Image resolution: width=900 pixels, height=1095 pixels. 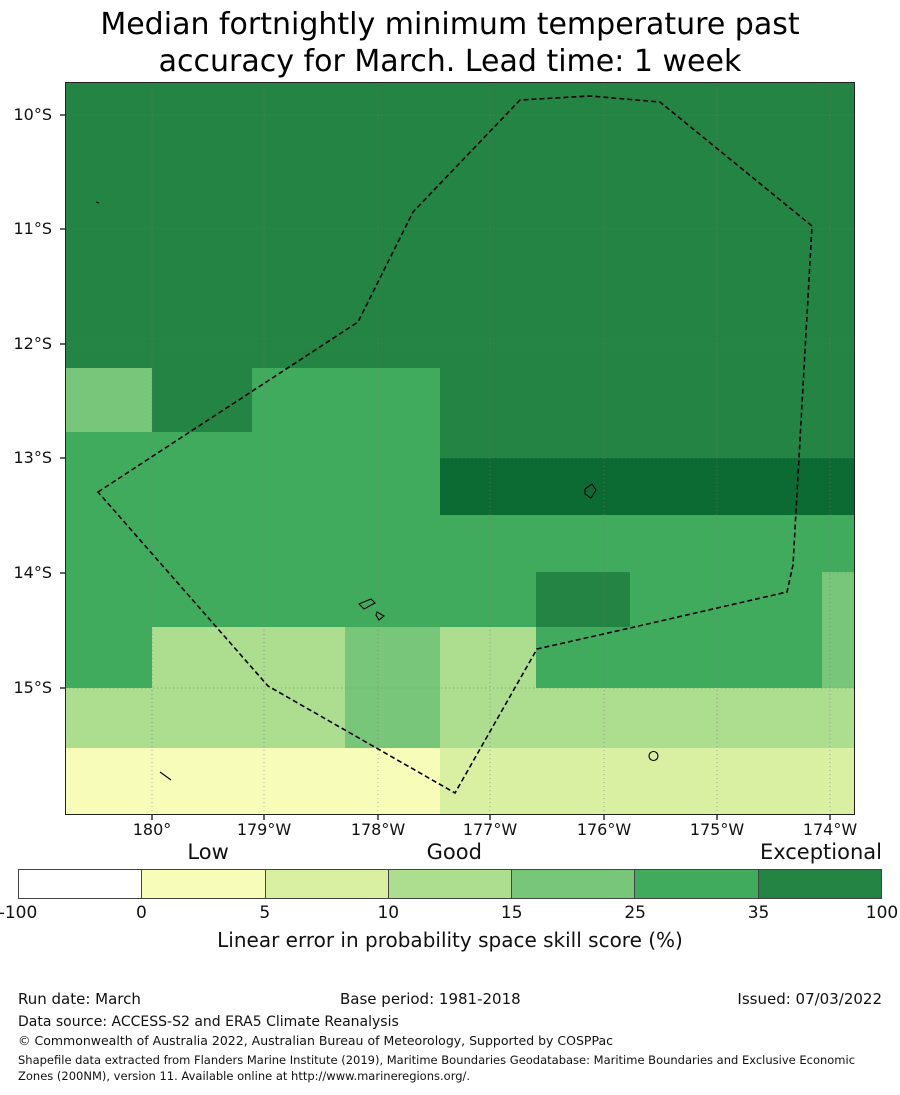 I want to click on colorbar-tick-label: -100, so click(x=19, y=913).